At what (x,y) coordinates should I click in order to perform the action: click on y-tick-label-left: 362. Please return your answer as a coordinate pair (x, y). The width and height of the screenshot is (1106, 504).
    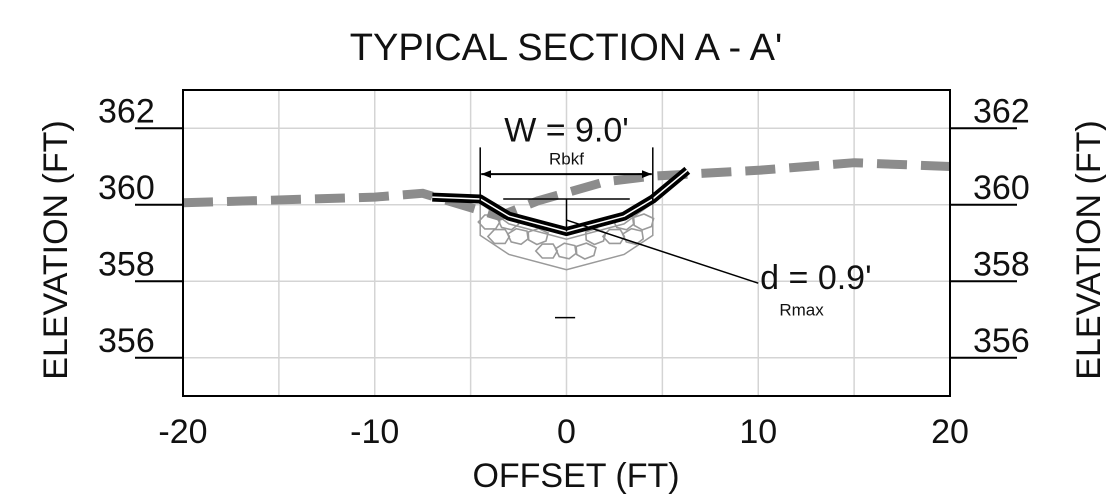
    Looking at the image, I should click on (126, 111).